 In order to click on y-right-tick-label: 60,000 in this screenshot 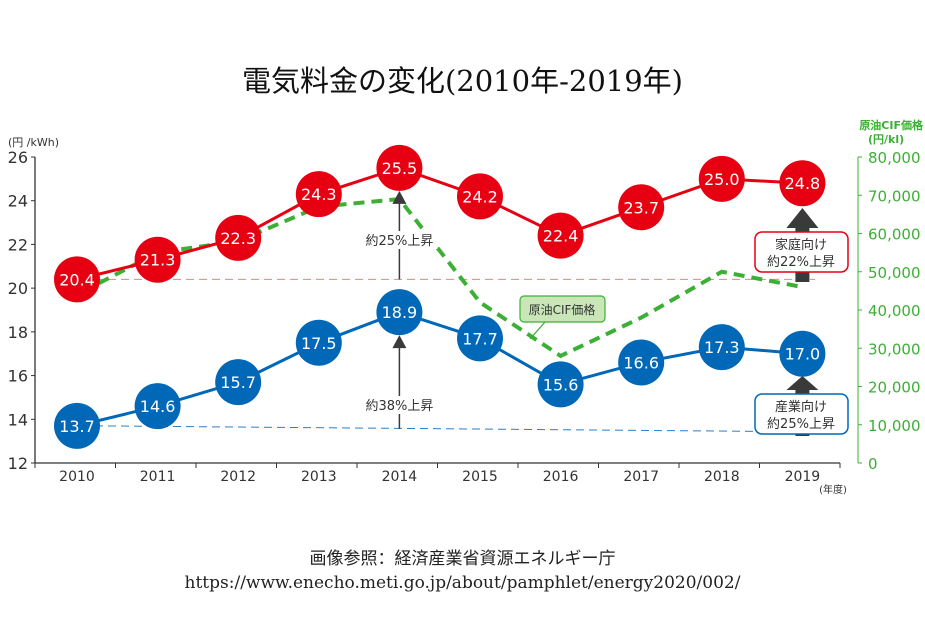, I will do `click(894, 235)`.